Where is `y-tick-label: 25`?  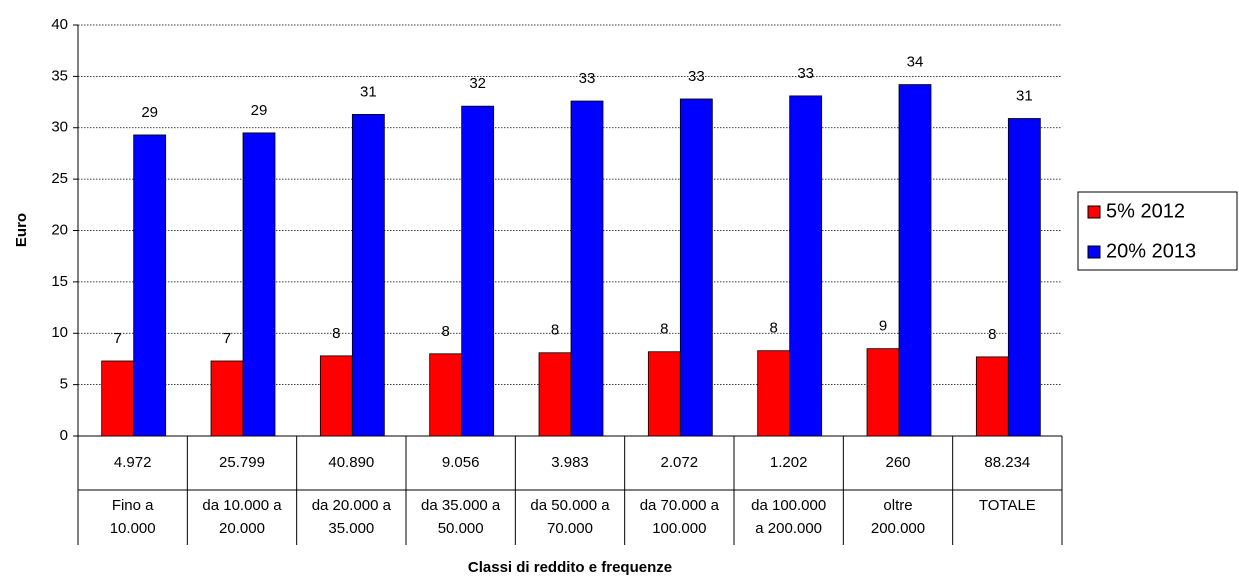 y-tick-label: 25 is located at coordinates (59, 178).